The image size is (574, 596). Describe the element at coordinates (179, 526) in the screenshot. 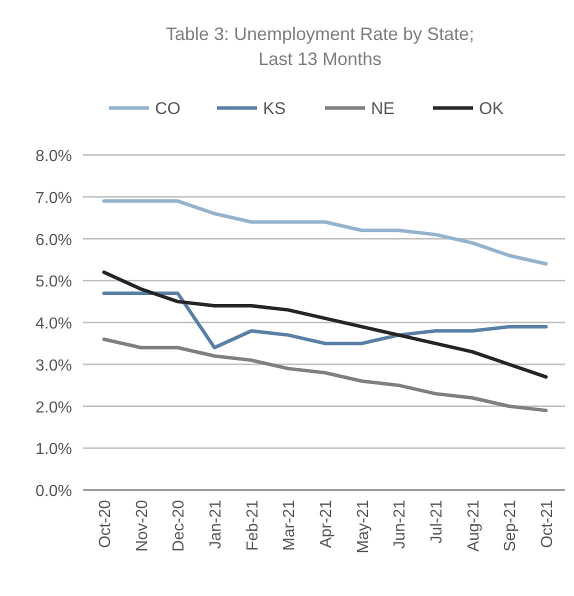

I see `x-tick-label: Dec-20` at that location.